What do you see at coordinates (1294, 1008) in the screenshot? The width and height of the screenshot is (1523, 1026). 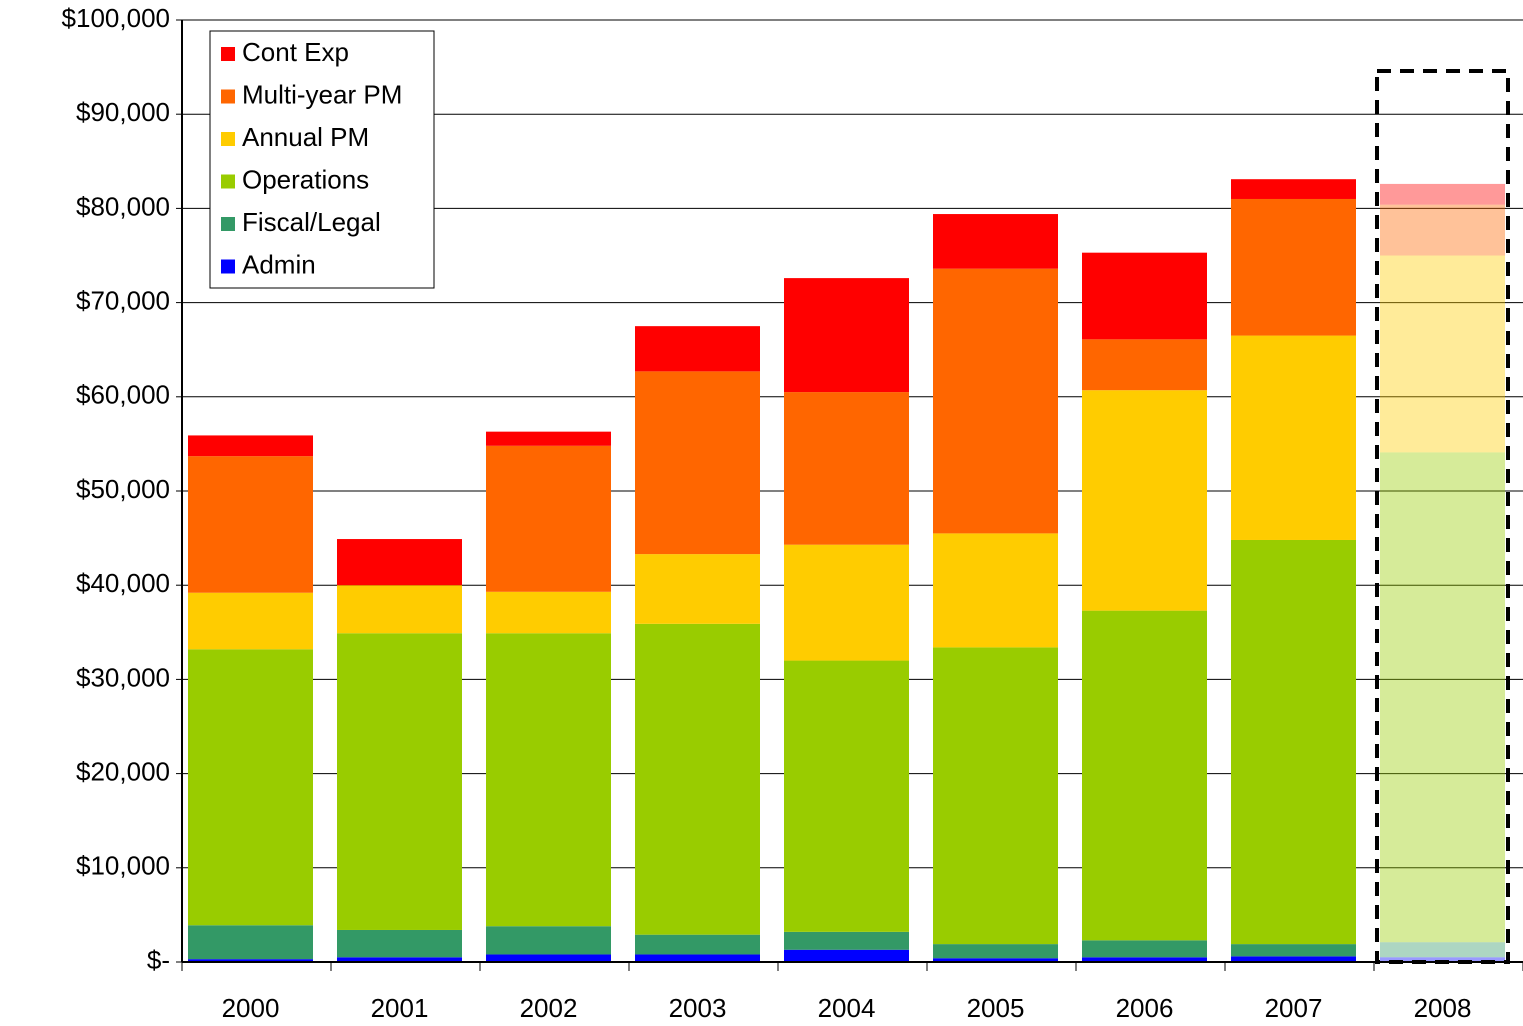 I see `x-tick-label: 2007` at bounding box center [1294, 1008].